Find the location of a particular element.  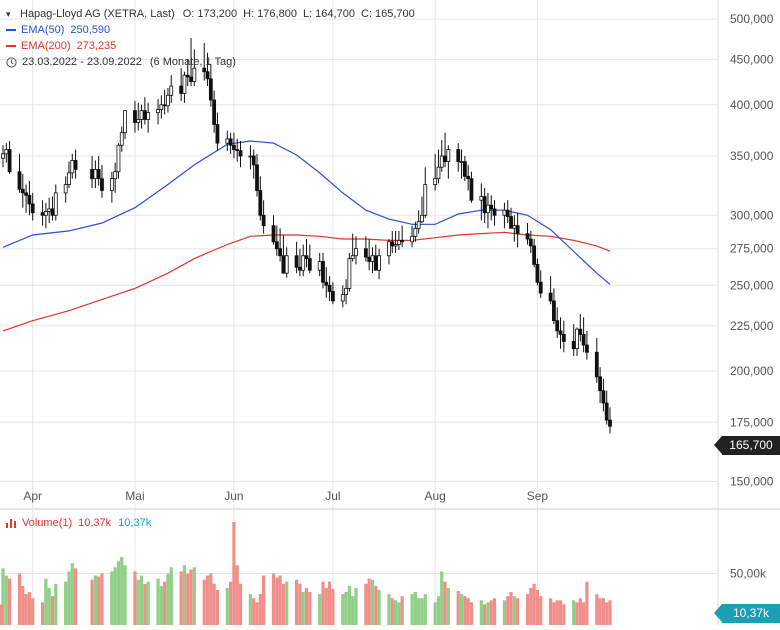

y-tick-label: 400,000 is located at coordinates (752, 105).